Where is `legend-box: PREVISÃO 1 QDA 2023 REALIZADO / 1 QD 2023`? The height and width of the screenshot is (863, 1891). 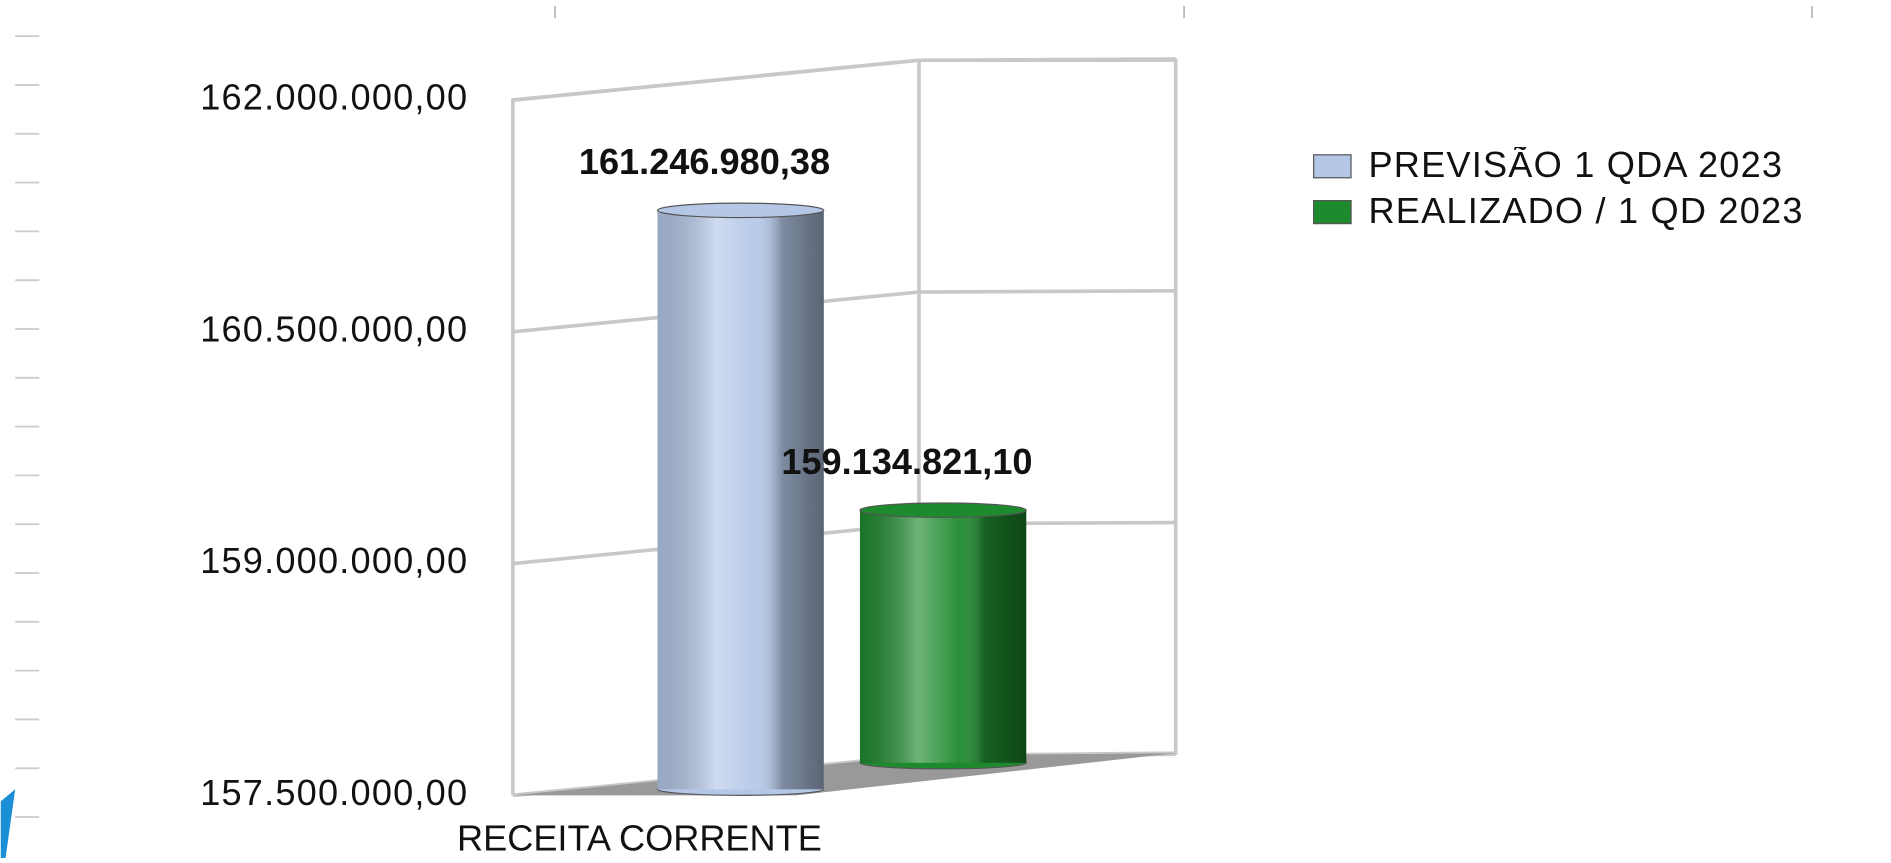
legend-box: PREVISÃO 1 QDA 2023 REALIZADO / 1 QD 2023 is located at coordinates (1597, 189).